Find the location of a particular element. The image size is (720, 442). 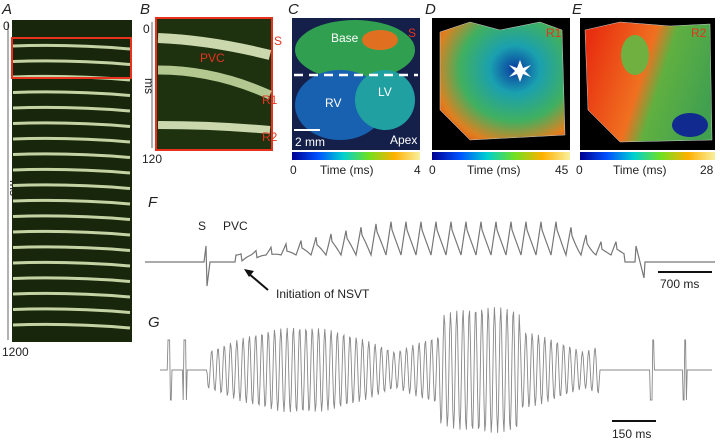

axis-end: 120 is located at coordinates (152, 159).